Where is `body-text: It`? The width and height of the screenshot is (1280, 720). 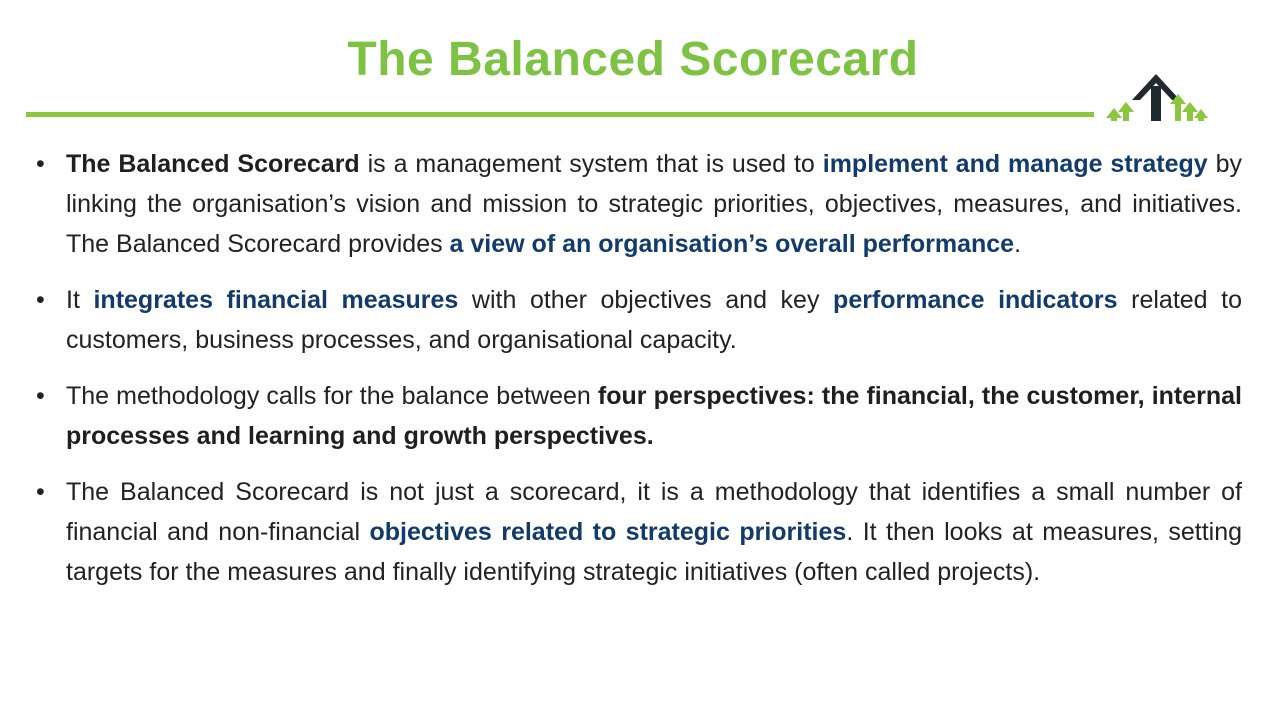 body-text: It is located at coordinates (80, 300).